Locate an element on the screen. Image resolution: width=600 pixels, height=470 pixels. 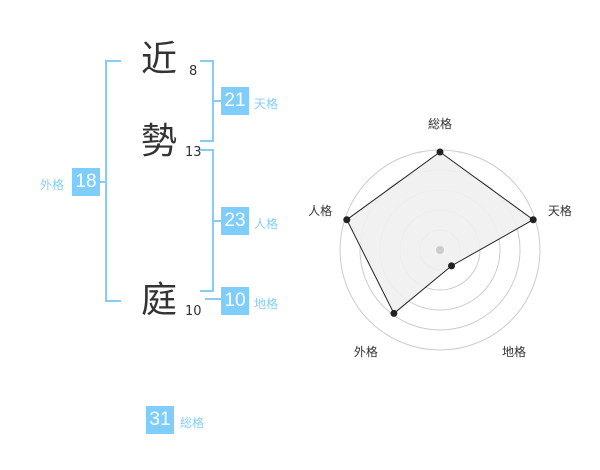
tenkaku-label: 天格 is located at coordinates (266, 104).